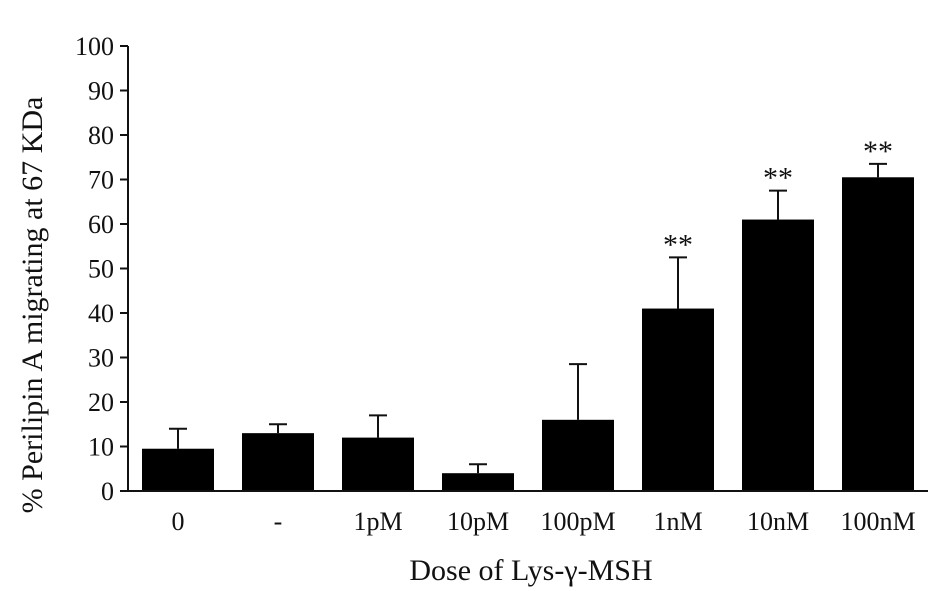 The image size is (931, 591). What do you see at coordinates (877, 521) in the screenshot?
I see `x-category-label: 100nM` at bounding box center [877, 521].